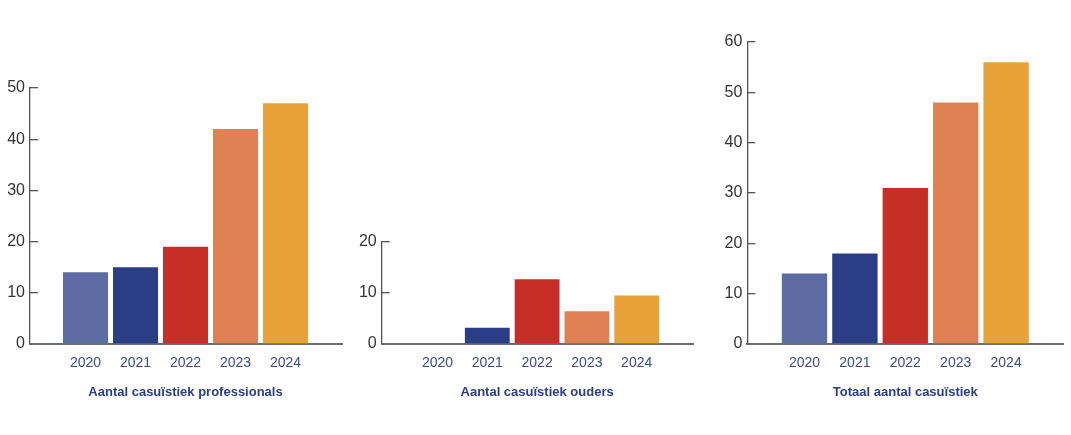  Describe the element at coordinates (733, 41) in the screenshot. I see `y-tick-label: 60` at that location.